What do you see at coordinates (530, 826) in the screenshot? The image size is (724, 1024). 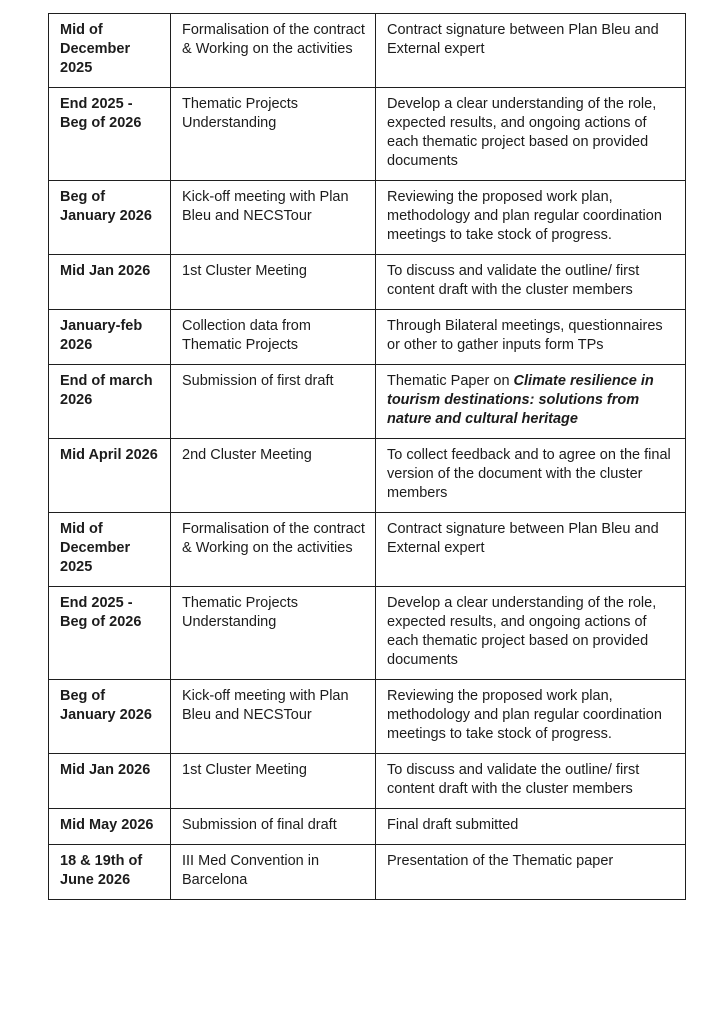 I see `detail-cell: Final draft submitted` at bounding box center [530, 826].